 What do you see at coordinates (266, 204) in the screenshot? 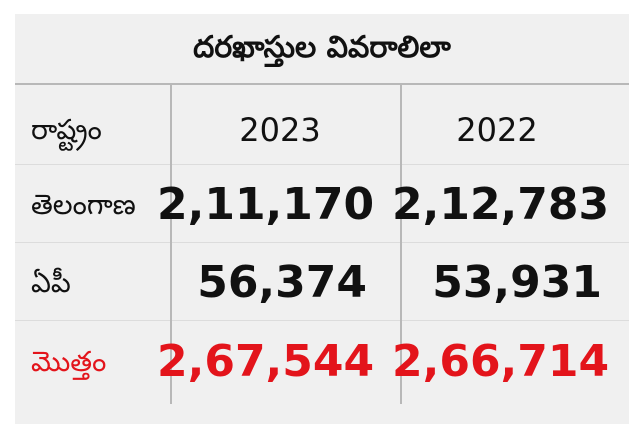
I see `cell-value: 2,11,170` at bounding box center [266, 204].